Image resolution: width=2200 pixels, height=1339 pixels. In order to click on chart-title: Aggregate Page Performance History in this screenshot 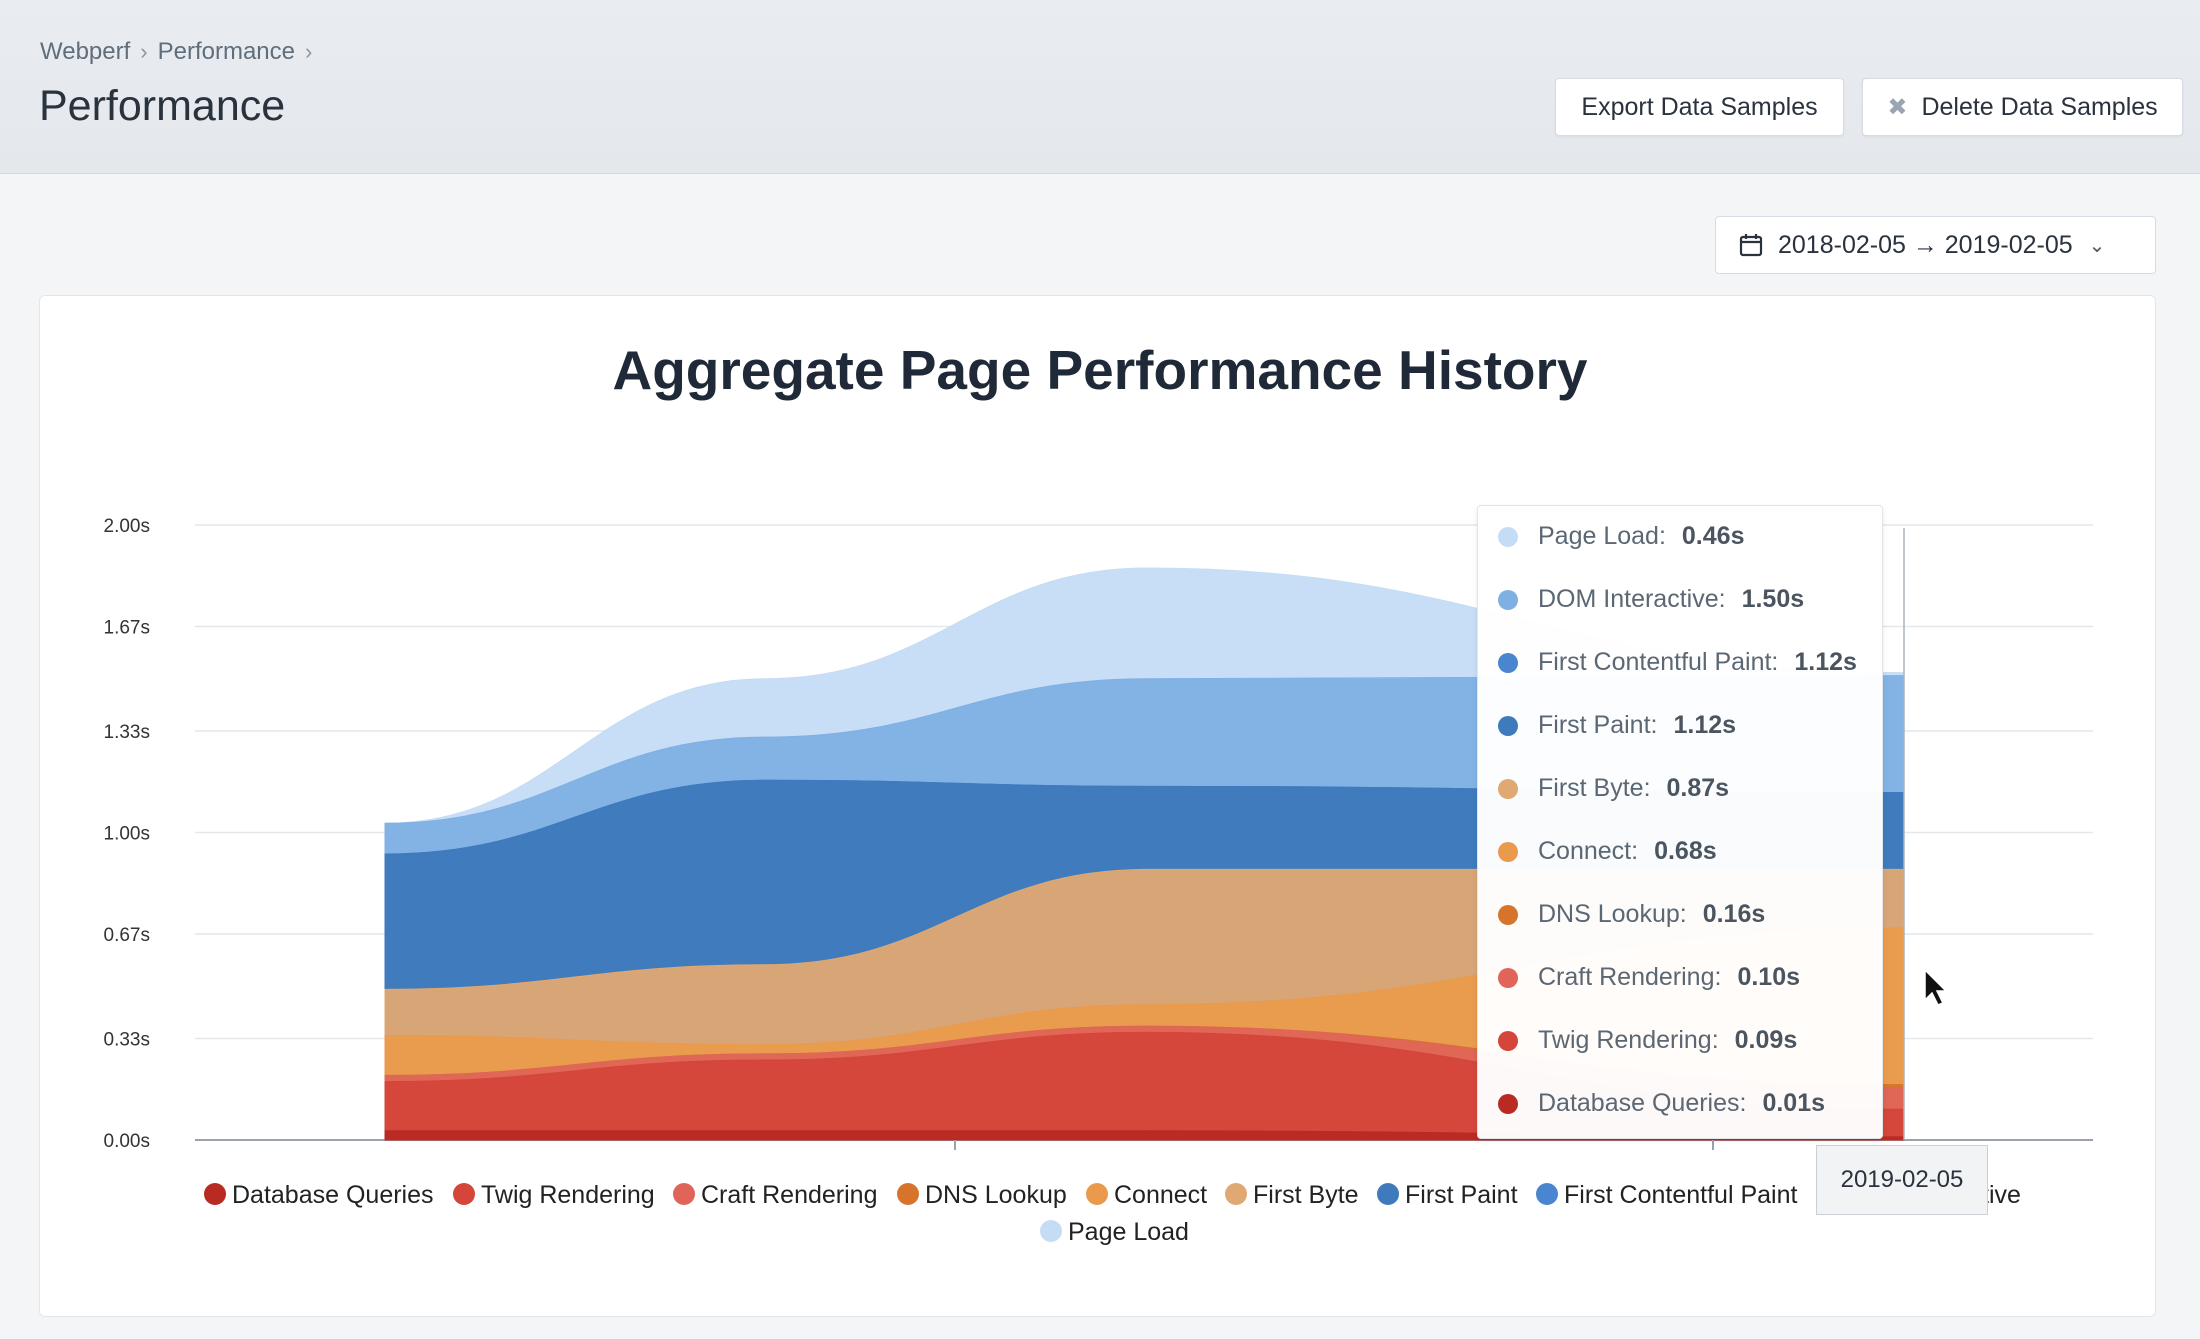, I will do `click(1100, 370)`.